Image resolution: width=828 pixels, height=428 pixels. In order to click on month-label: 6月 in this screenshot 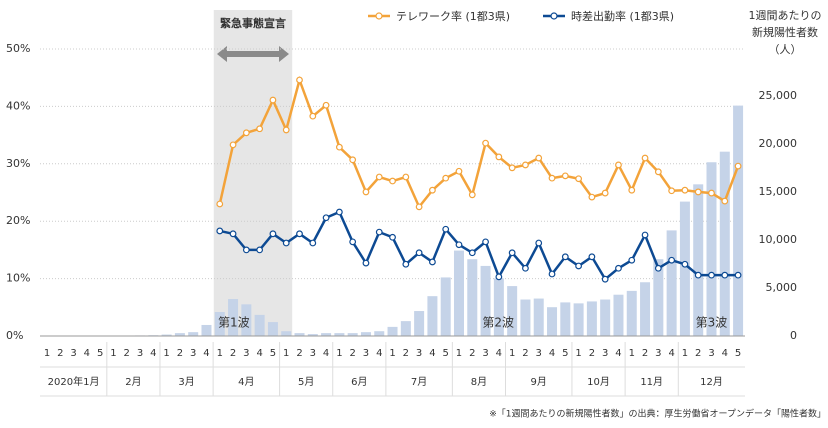, I will do `click(359, 382)`.